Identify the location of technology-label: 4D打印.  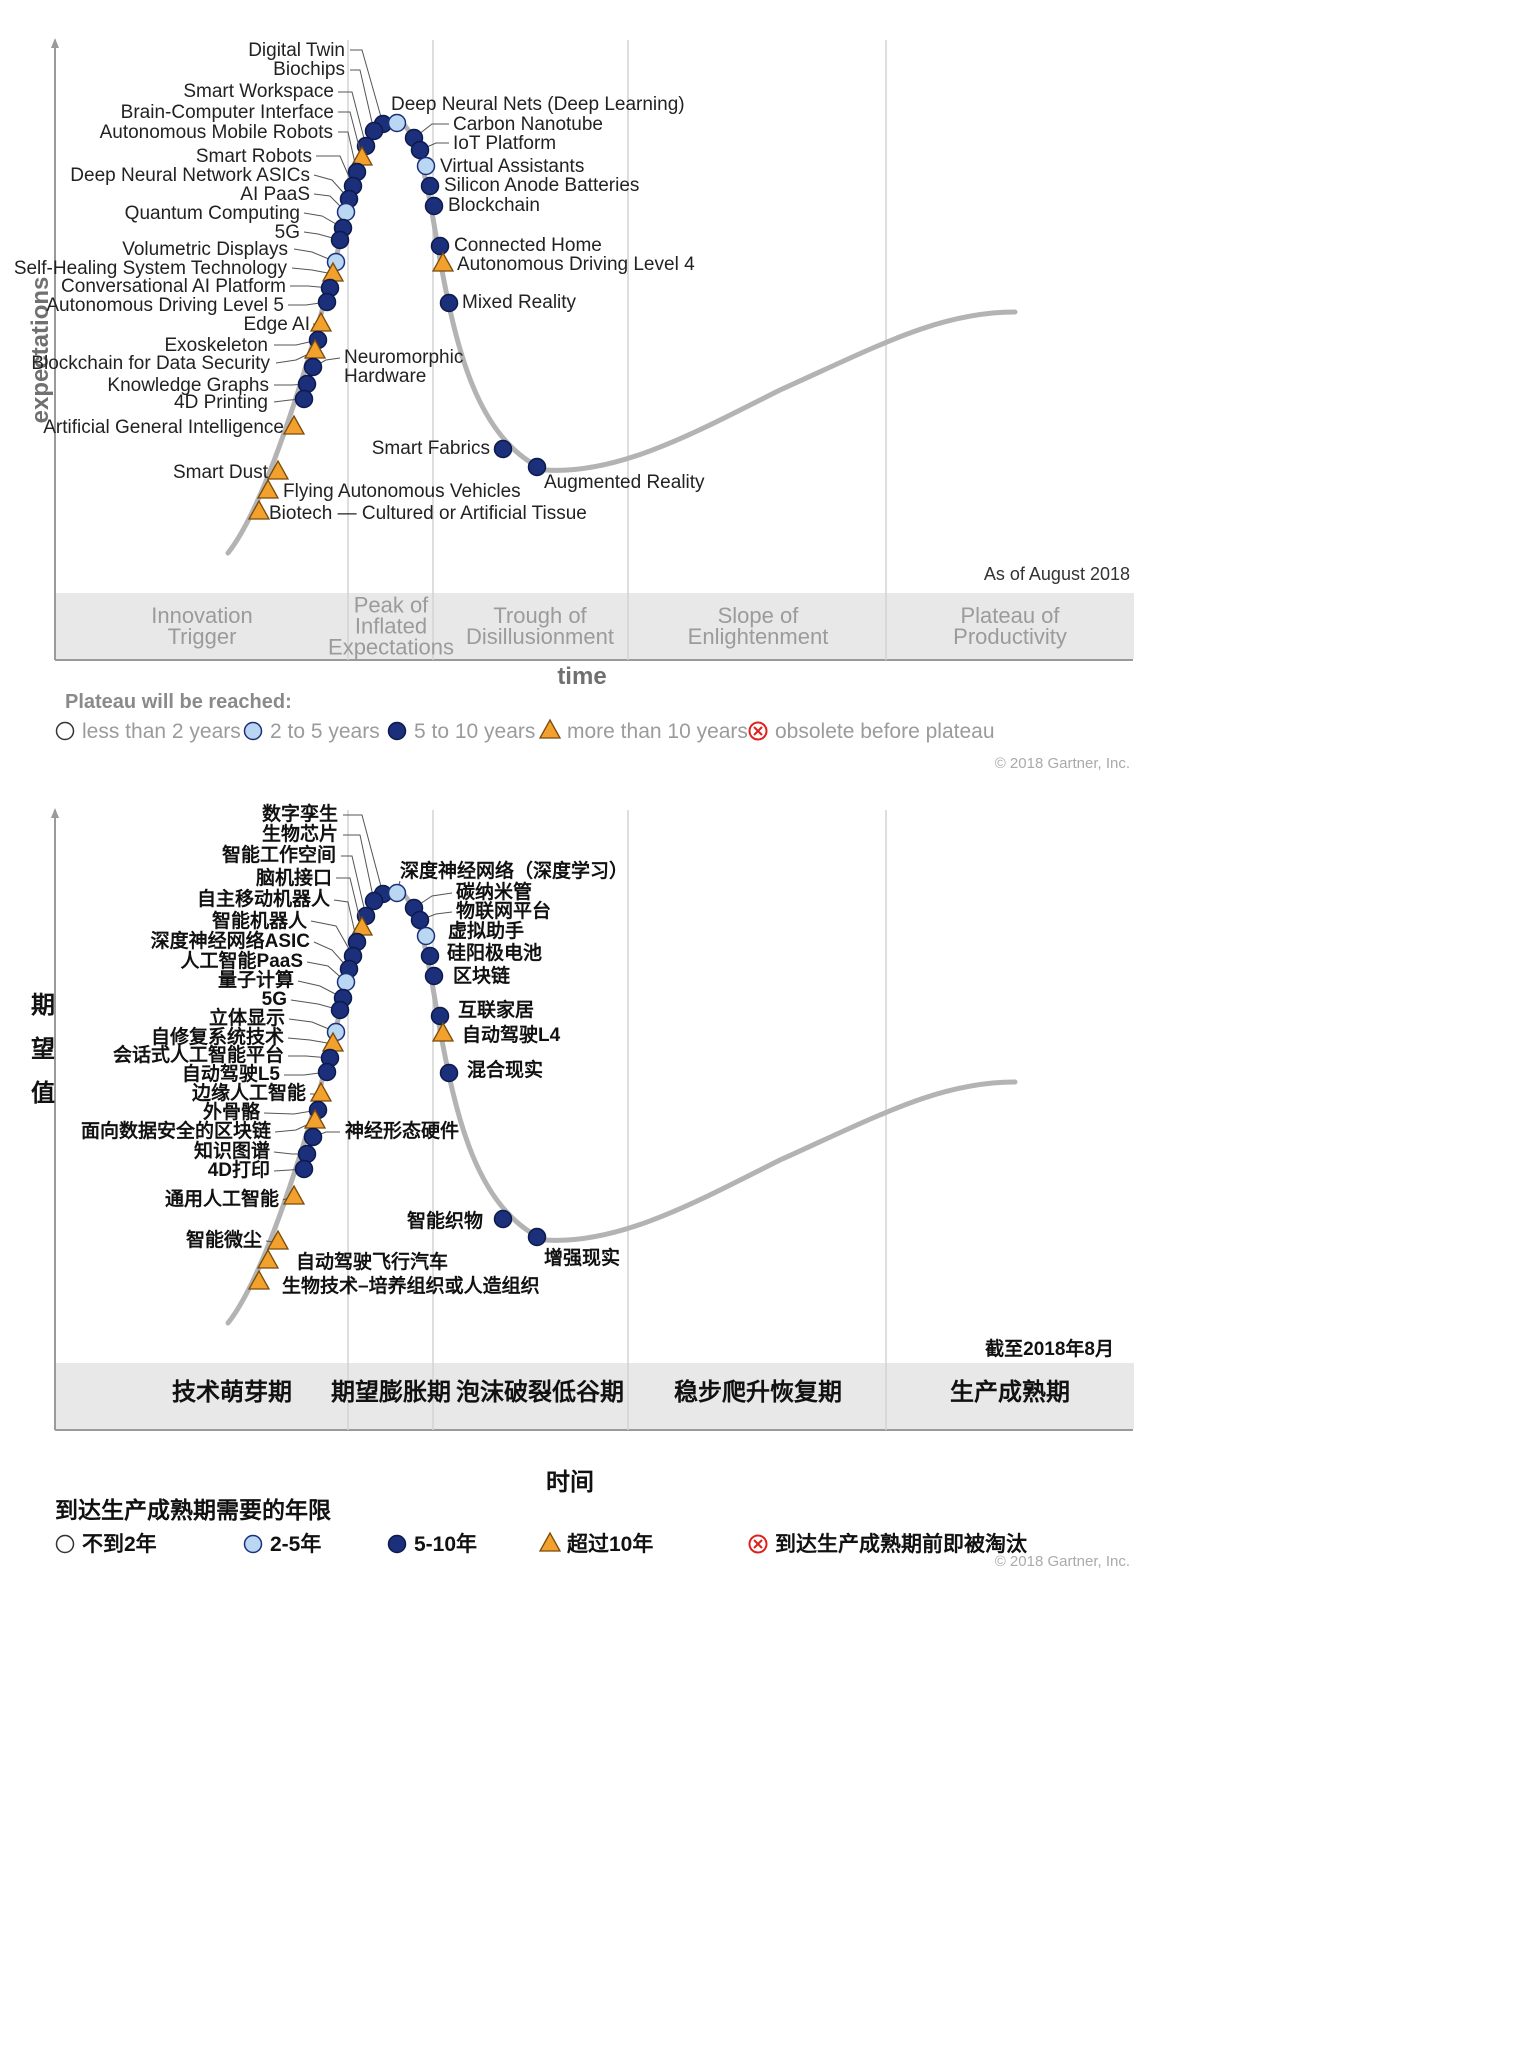
(239, 1169).